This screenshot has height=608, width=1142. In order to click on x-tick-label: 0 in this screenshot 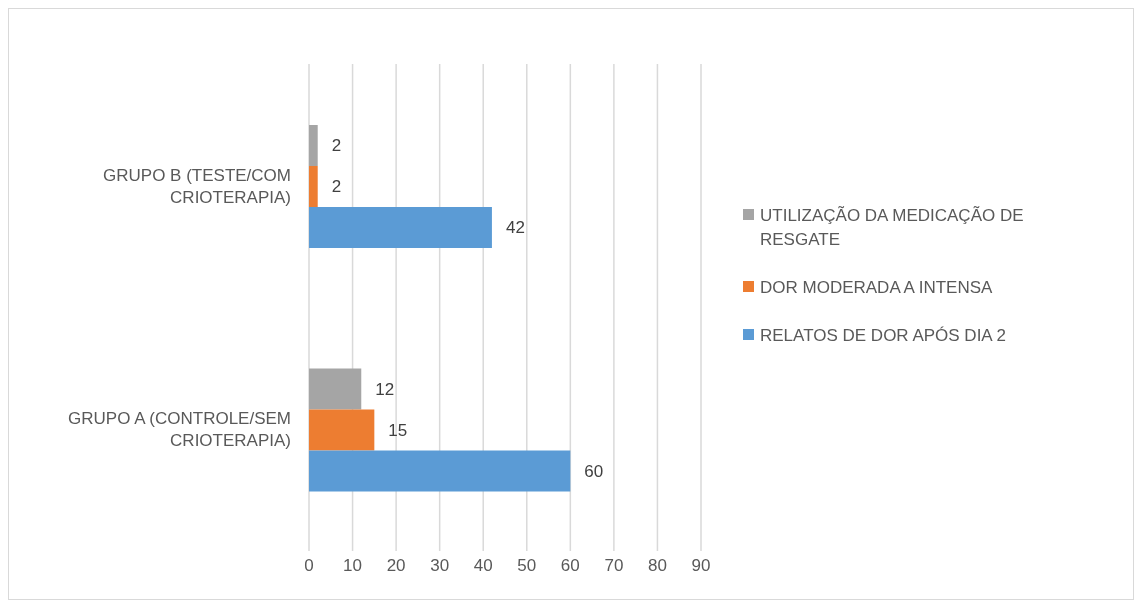, I will do `click(309, 566)`.